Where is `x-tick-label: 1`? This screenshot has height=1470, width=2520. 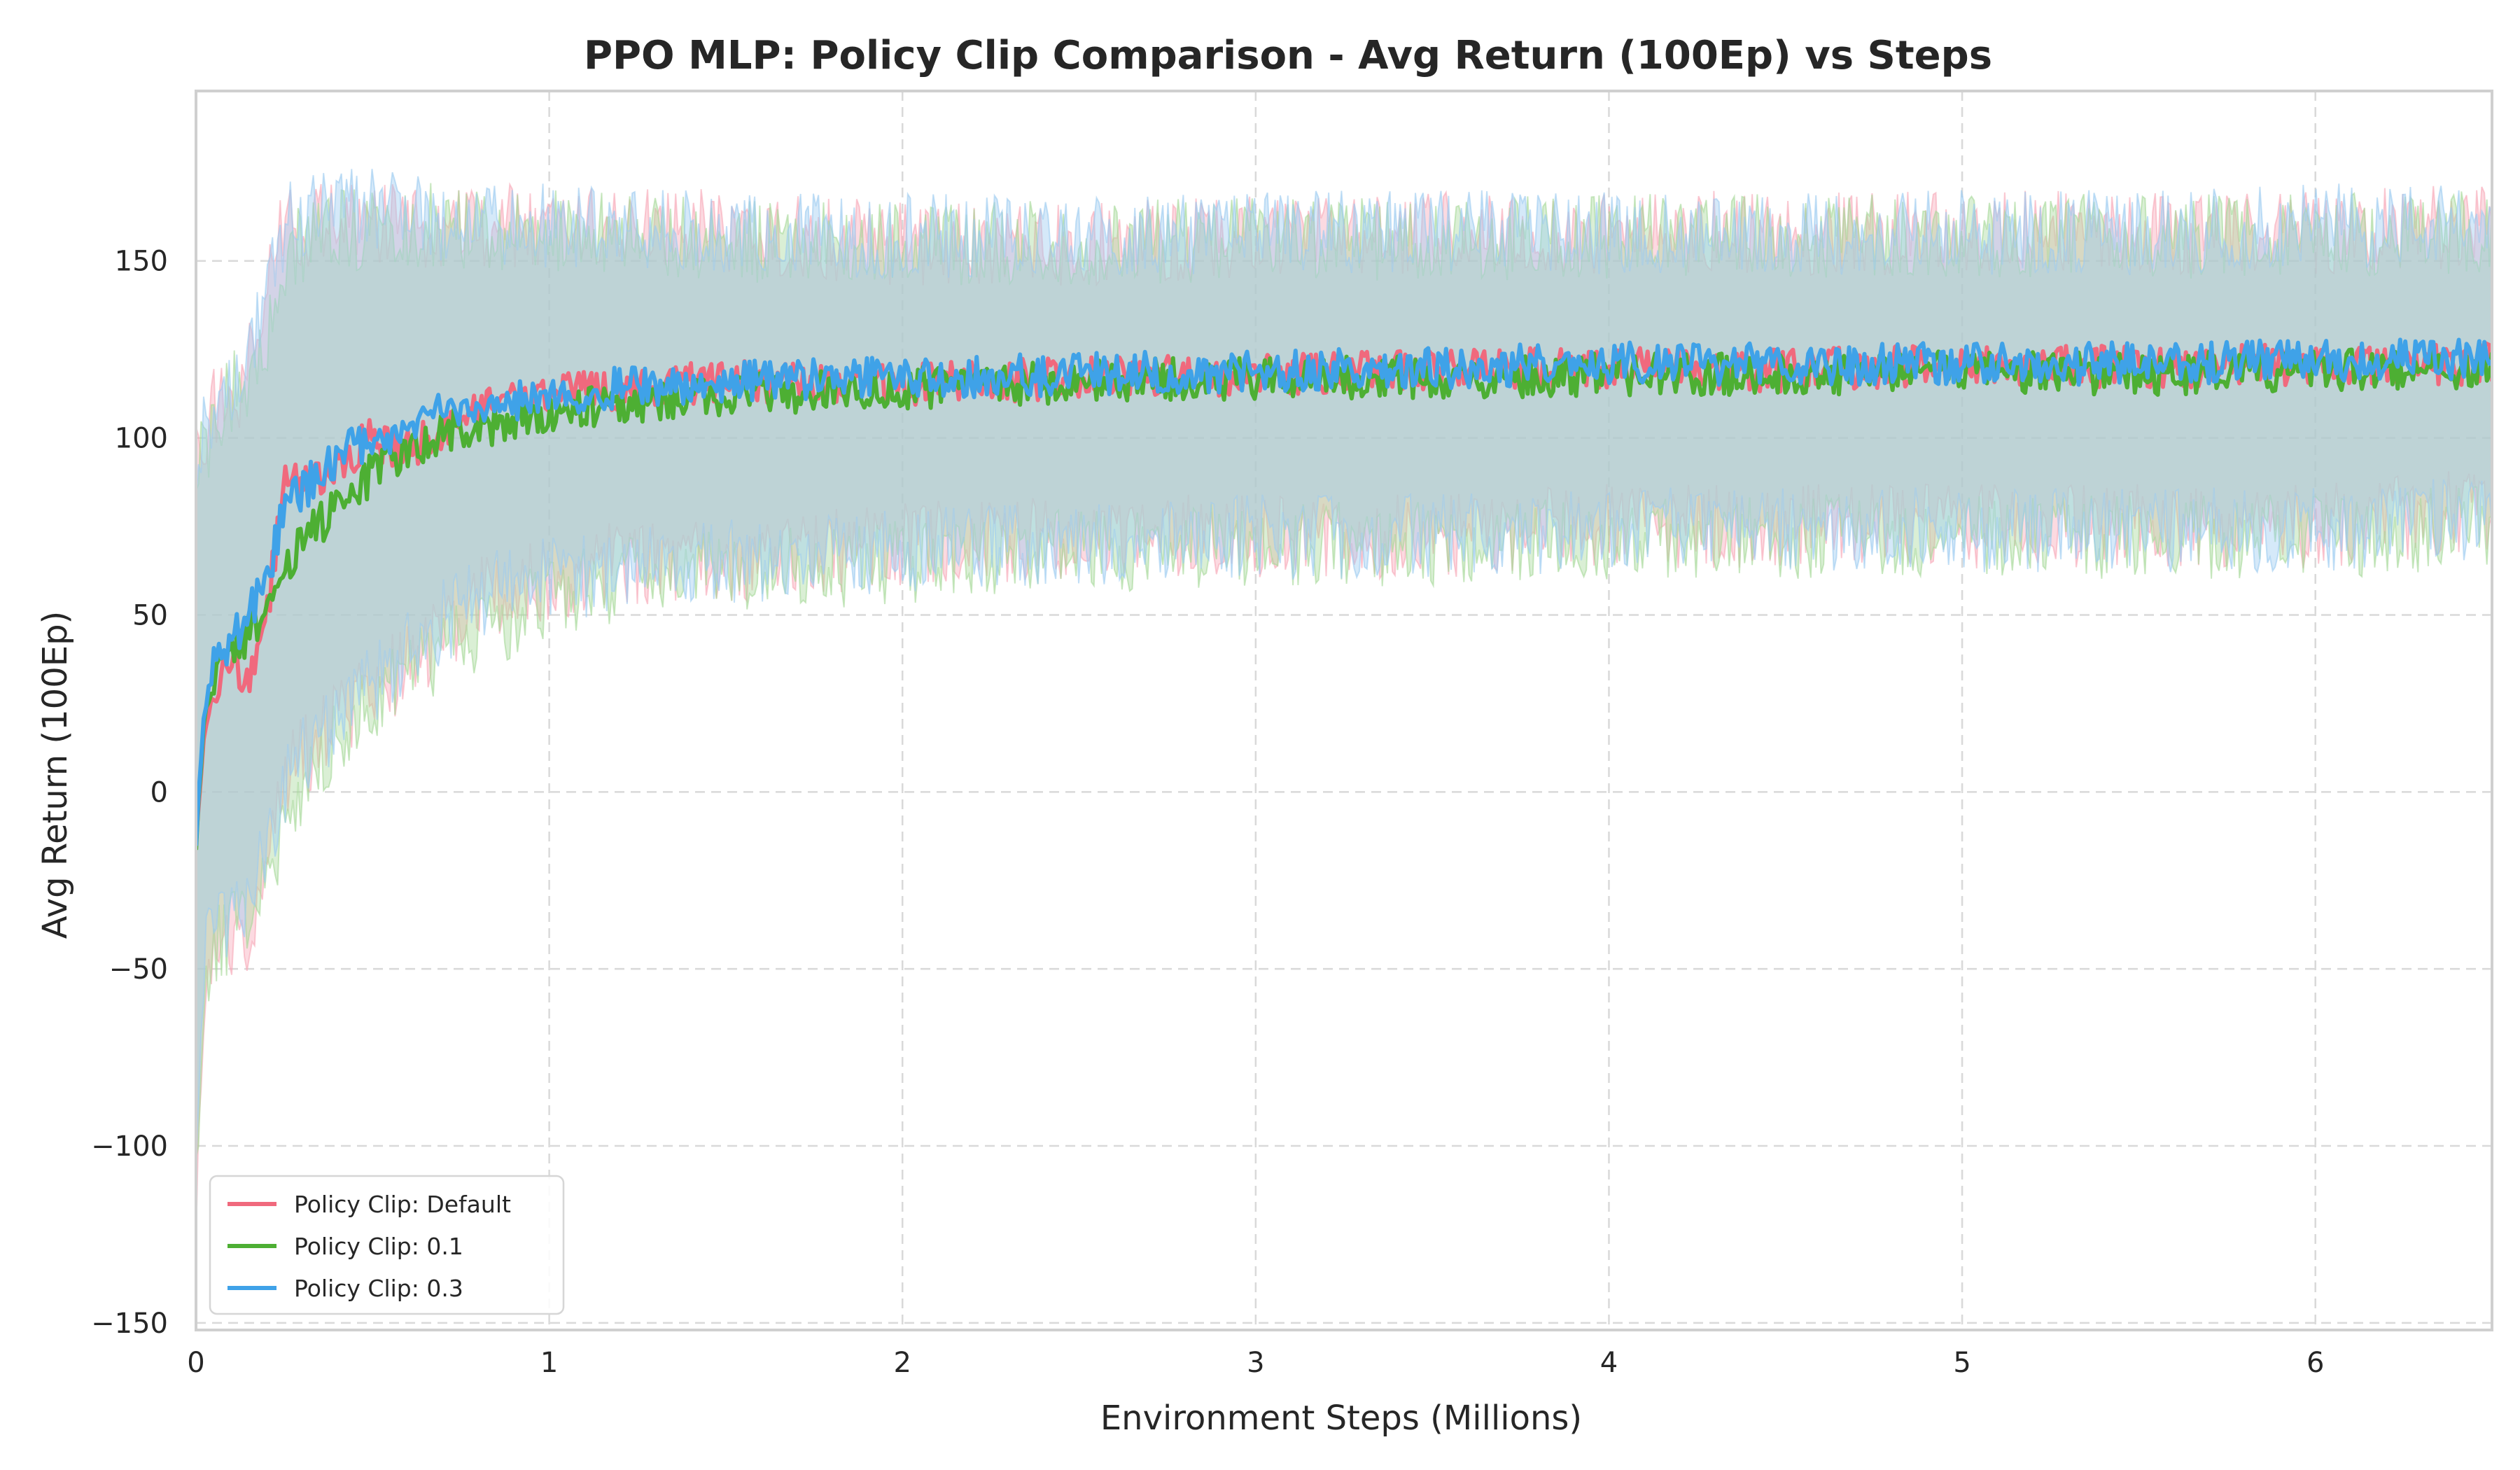 x-tick-label: 1 is located at coordinates (549, 1363).